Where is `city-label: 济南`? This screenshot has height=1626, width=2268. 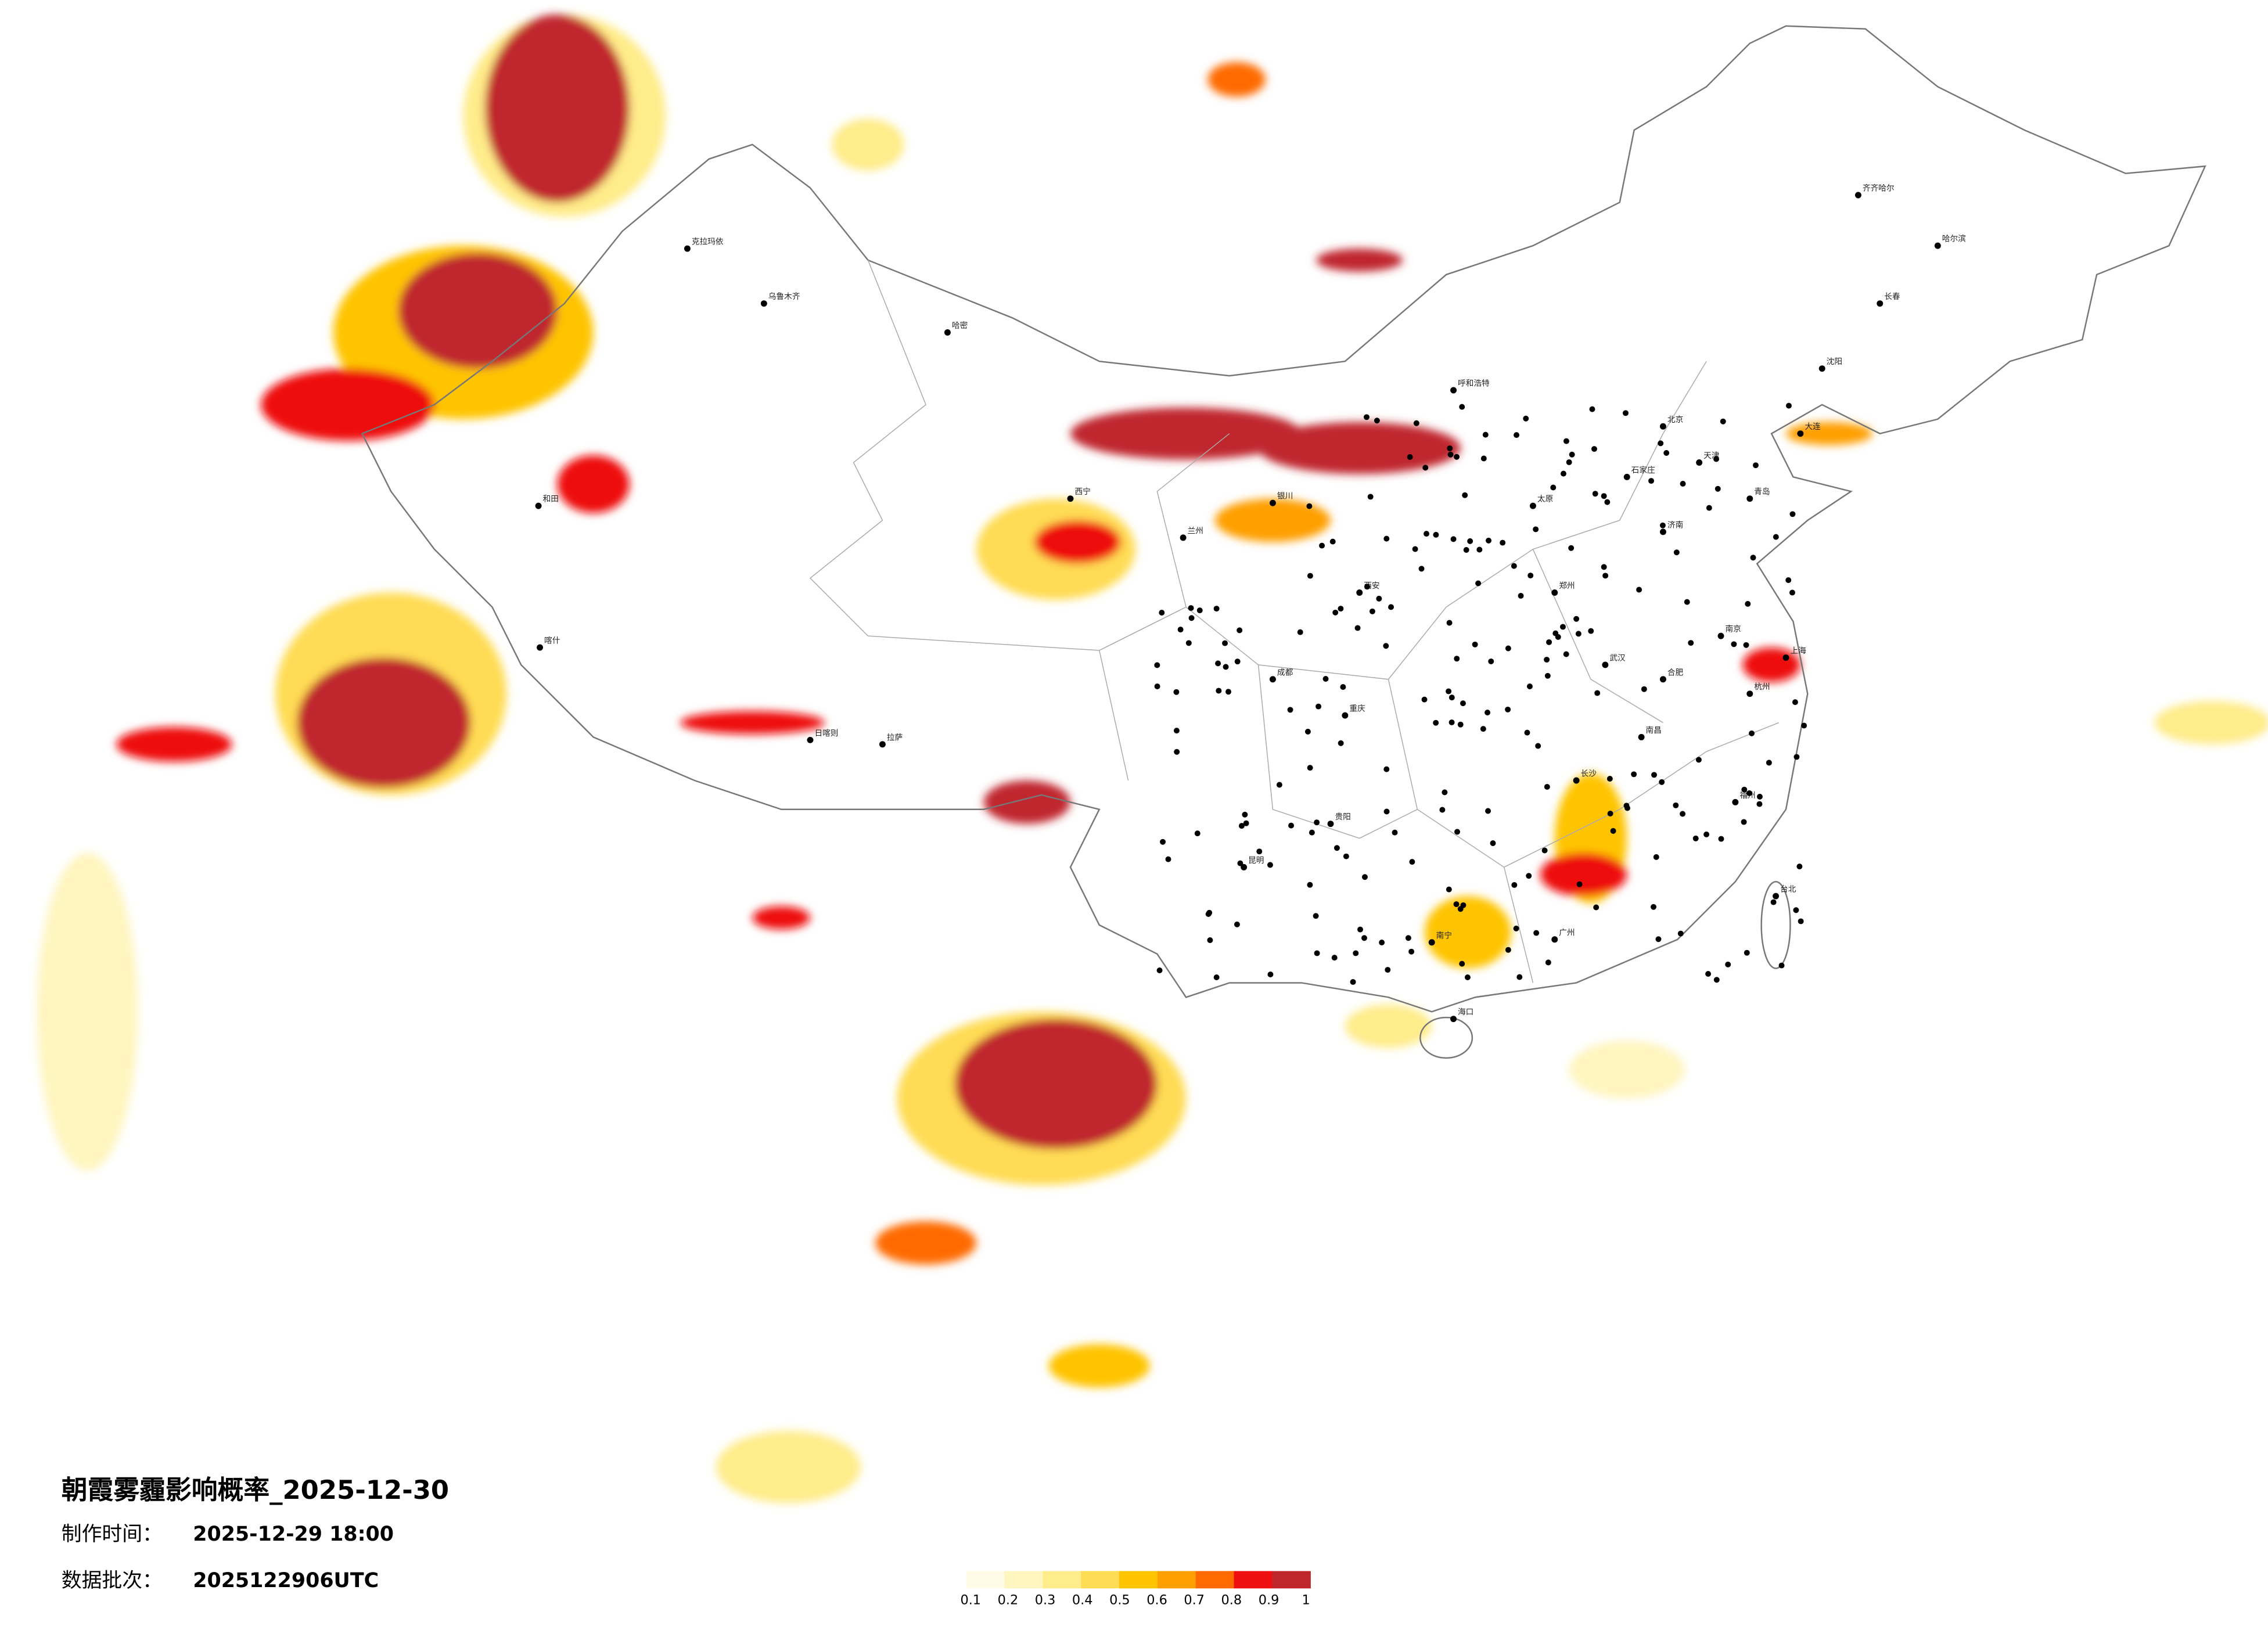
city-label: 济南 is located at coordinates (1675, 525).